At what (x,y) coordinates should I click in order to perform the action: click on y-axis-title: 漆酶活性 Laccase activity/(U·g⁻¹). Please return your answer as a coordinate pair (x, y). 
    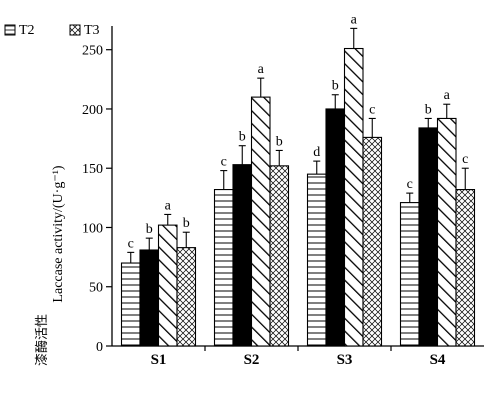
    Looking at the image, I should click on (50, 265).